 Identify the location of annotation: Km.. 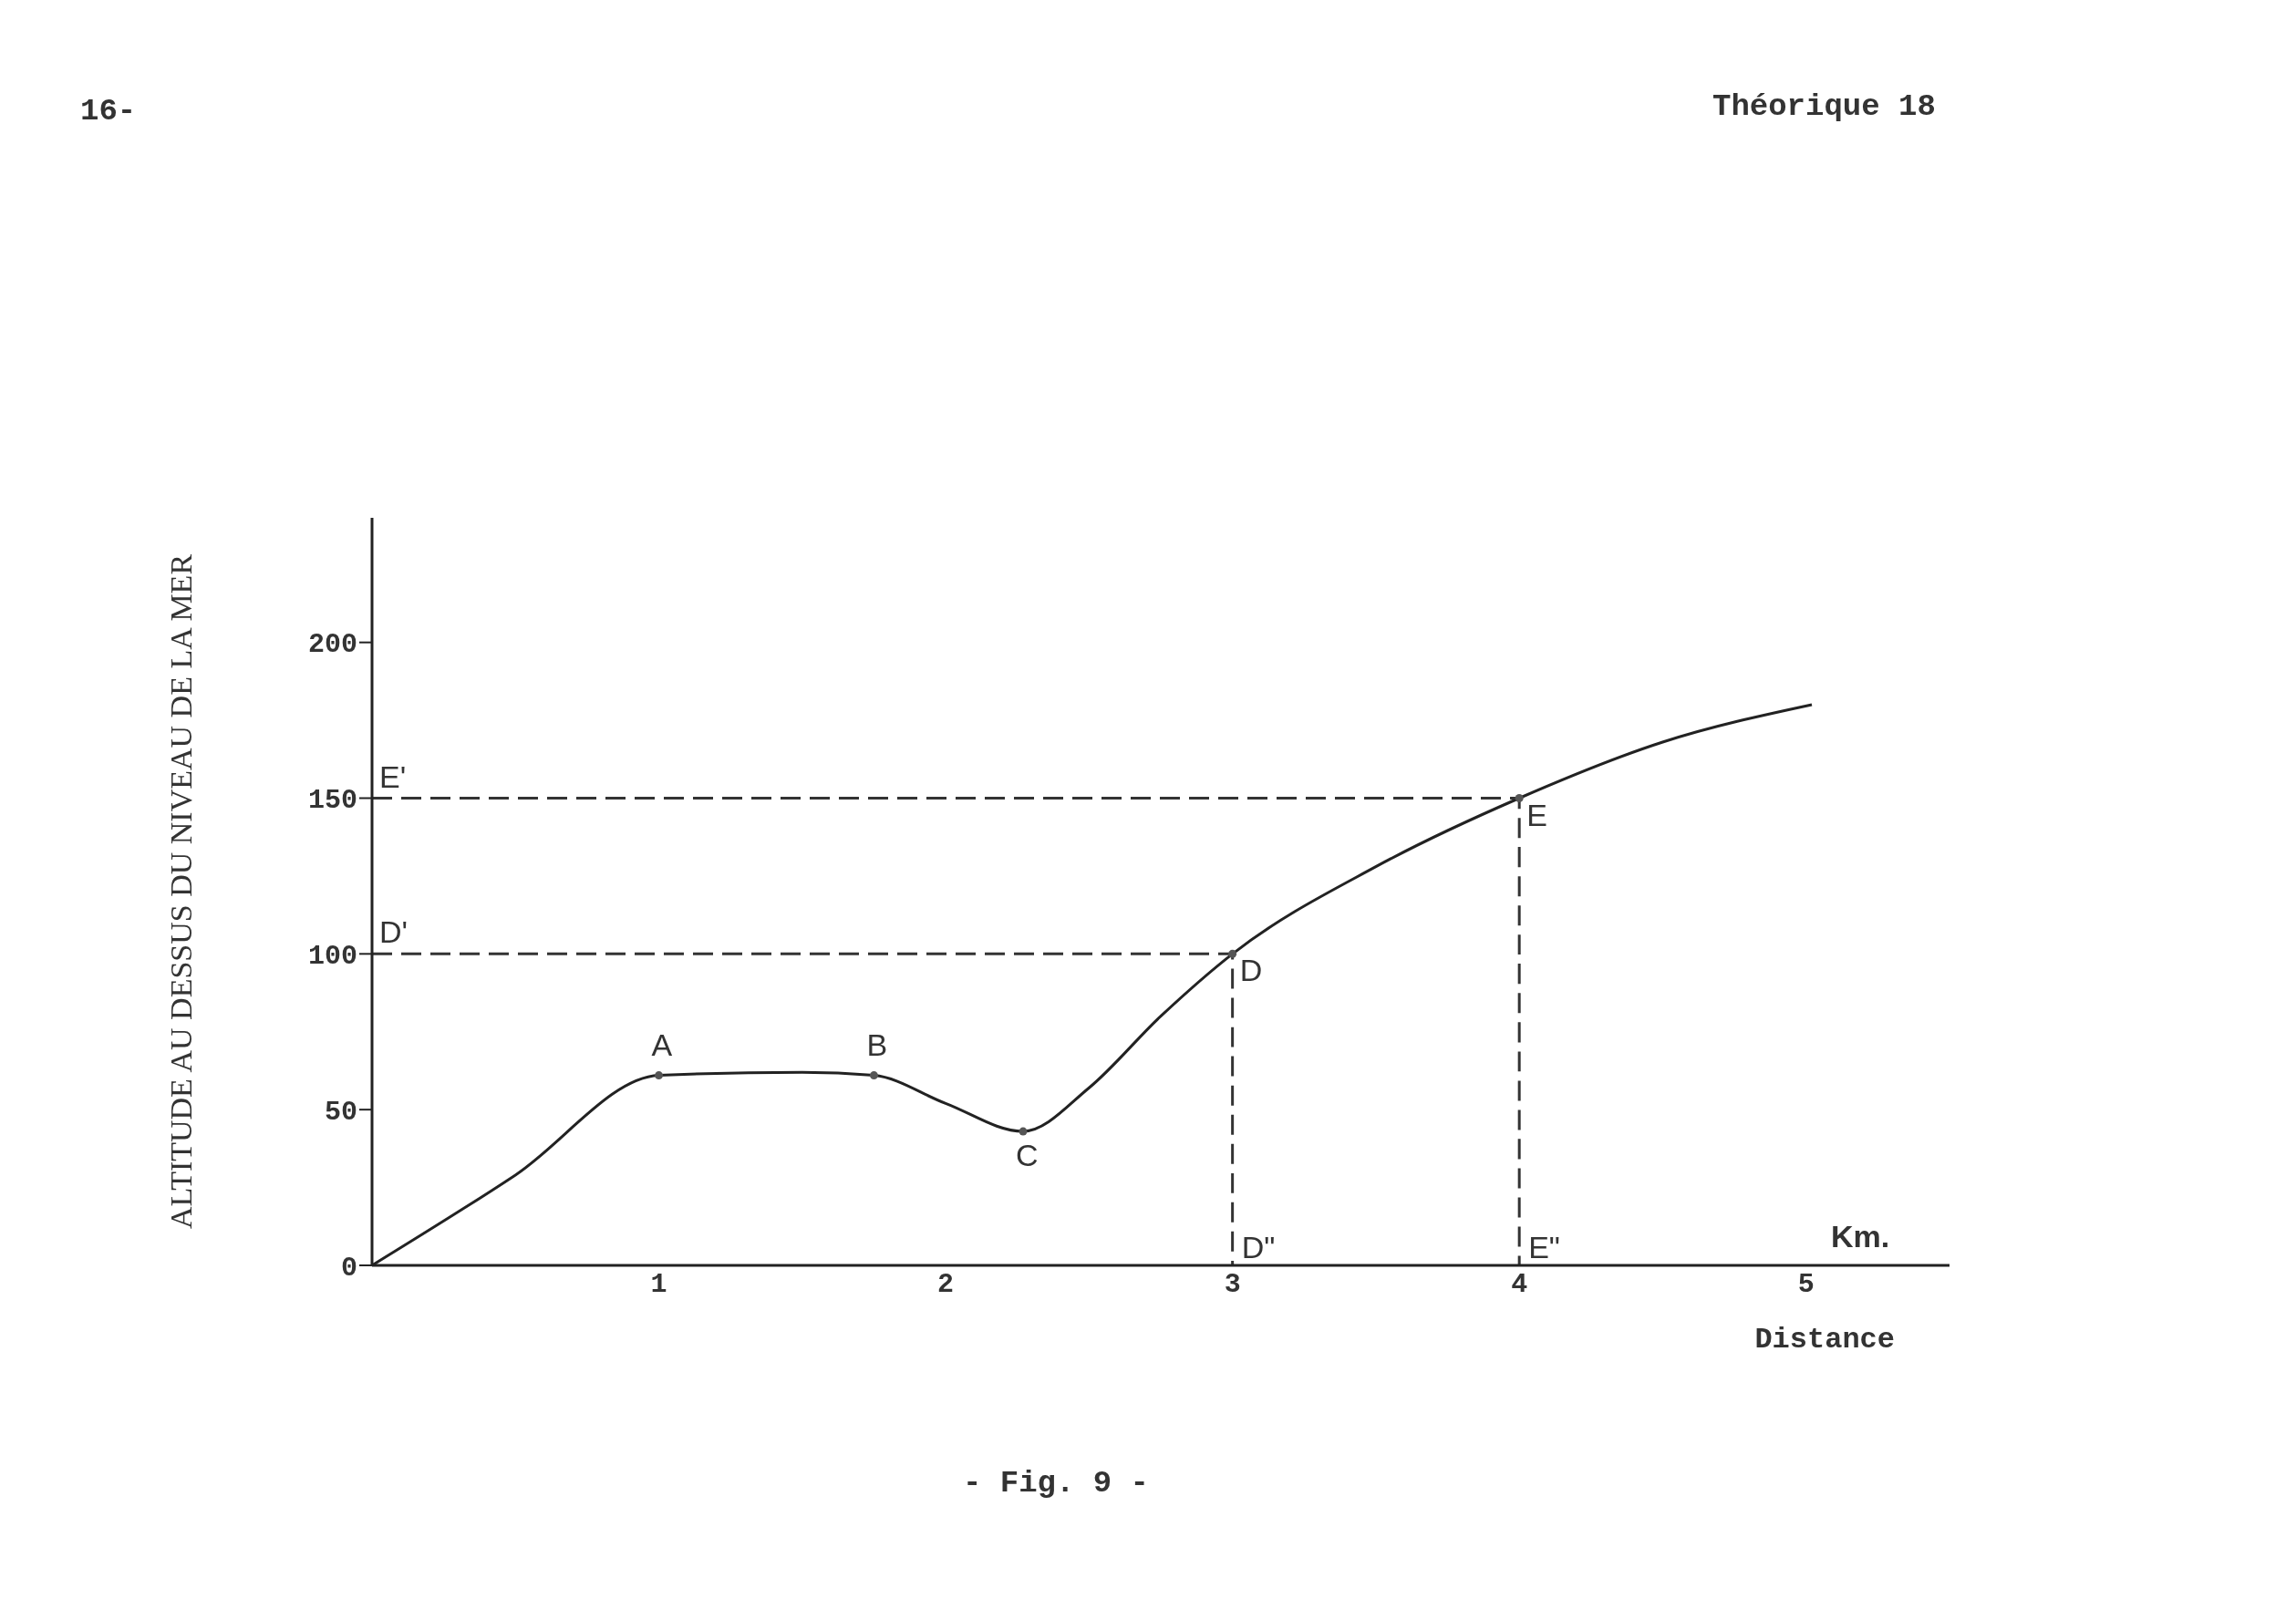
(1860, 1236).